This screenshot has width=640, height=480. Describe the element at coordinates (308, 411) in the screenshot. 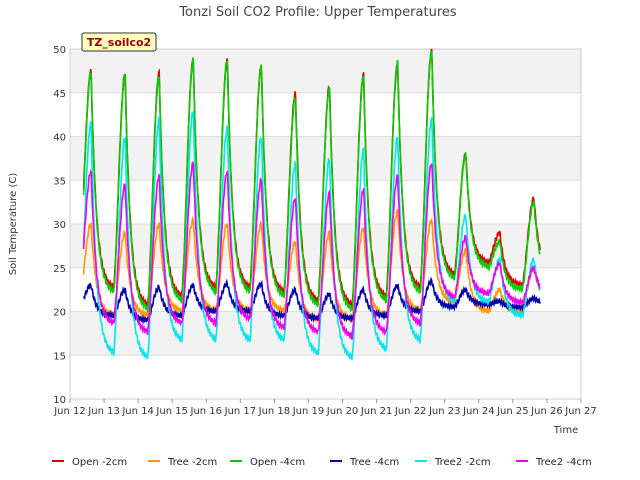

I see `x-tick-label: Jun 19` at that location.